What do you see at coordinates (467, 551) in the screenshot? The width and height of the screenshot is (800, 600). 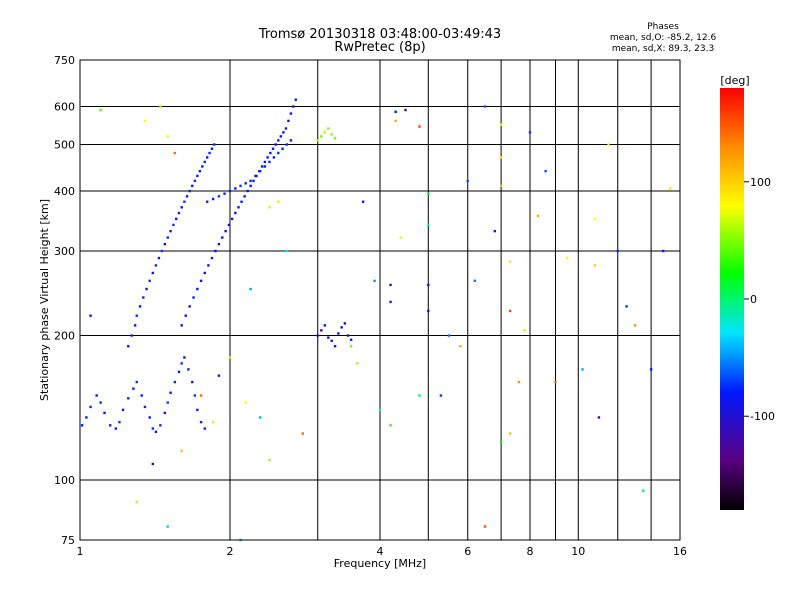 I see `x-tick-label: 6` at bounding box center [467, 551].